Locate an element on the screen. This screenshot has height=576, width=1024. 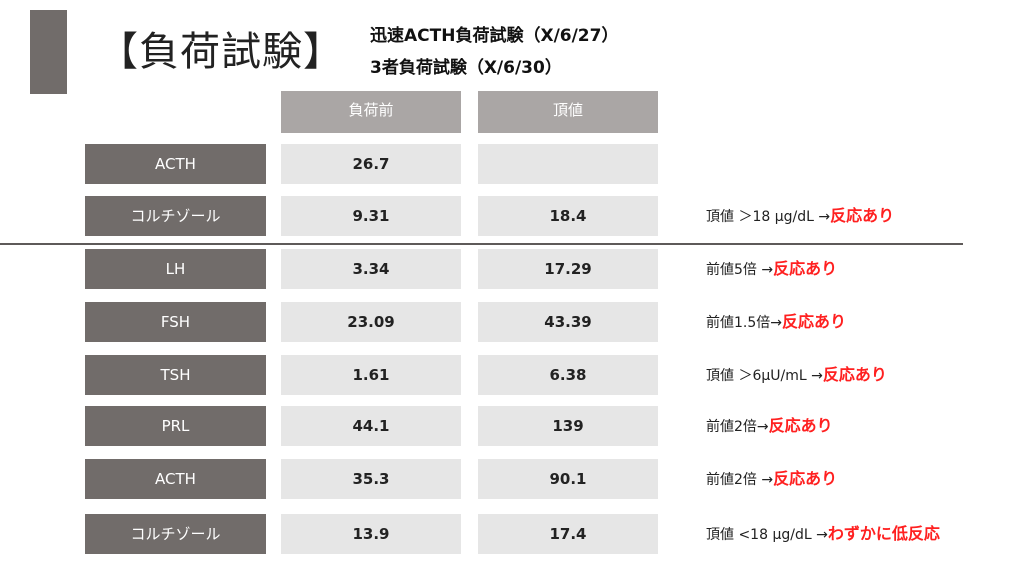
value-before-load: 3.34 is located at coordinates (371, 269).